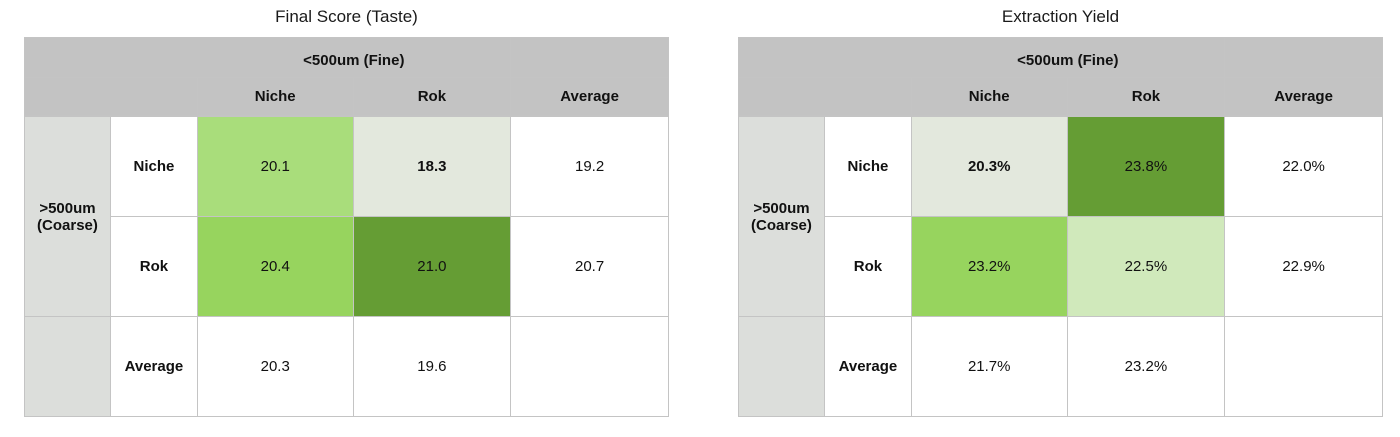  Describe the element at coordinates (275, 366) in the screenshot. I see `data-cell: 20.3` at that location.